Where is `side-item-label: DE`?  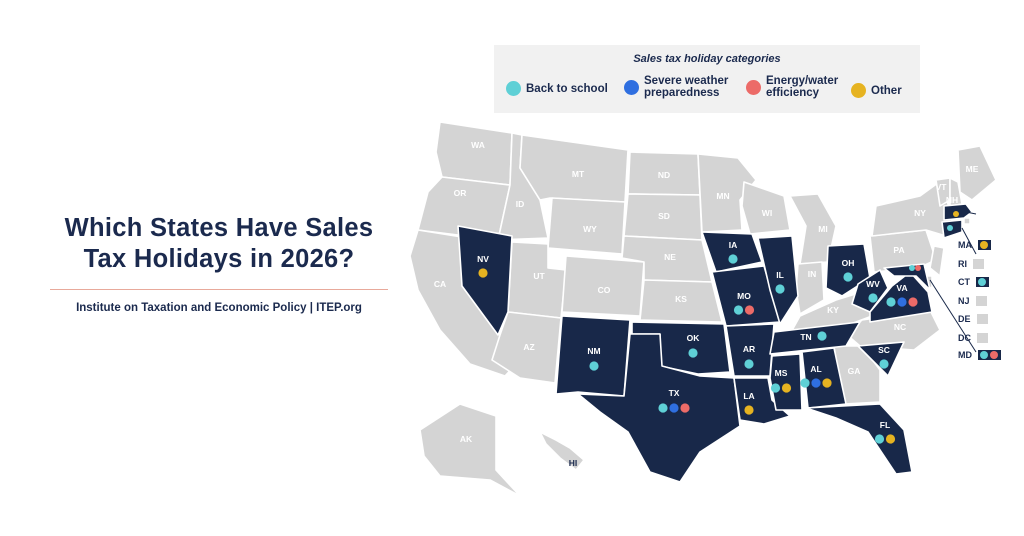
side-item-label: DE is located at coordinates (964, 319).